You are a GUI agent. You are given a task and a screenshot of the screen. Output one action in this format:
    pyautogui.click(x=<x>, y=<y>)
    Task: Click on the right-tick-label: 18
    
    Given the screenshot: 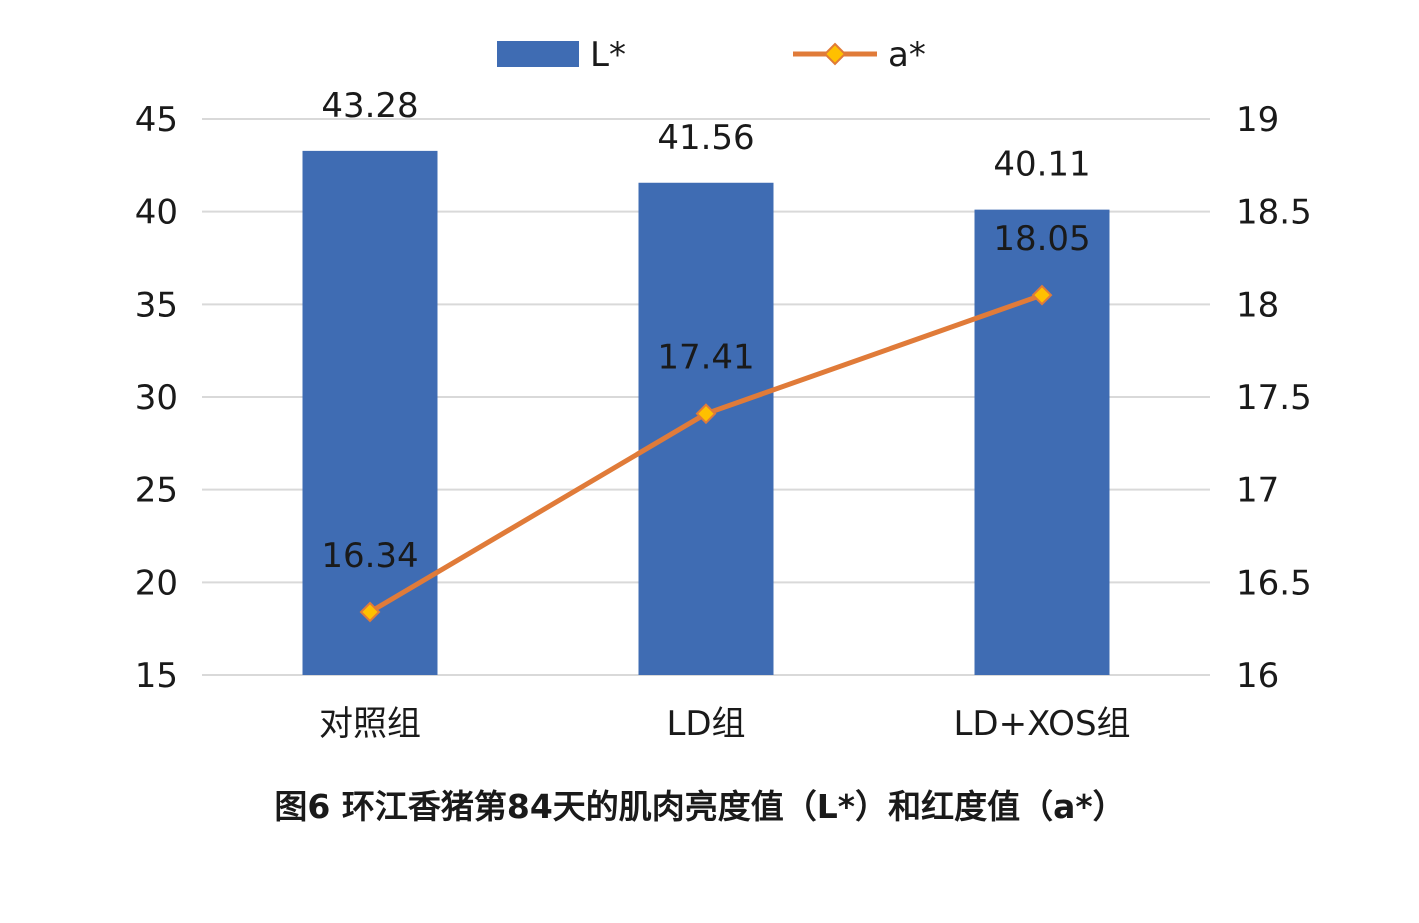 What is the action you would take?
    pyautogui.click(x=1257, y=305)
    